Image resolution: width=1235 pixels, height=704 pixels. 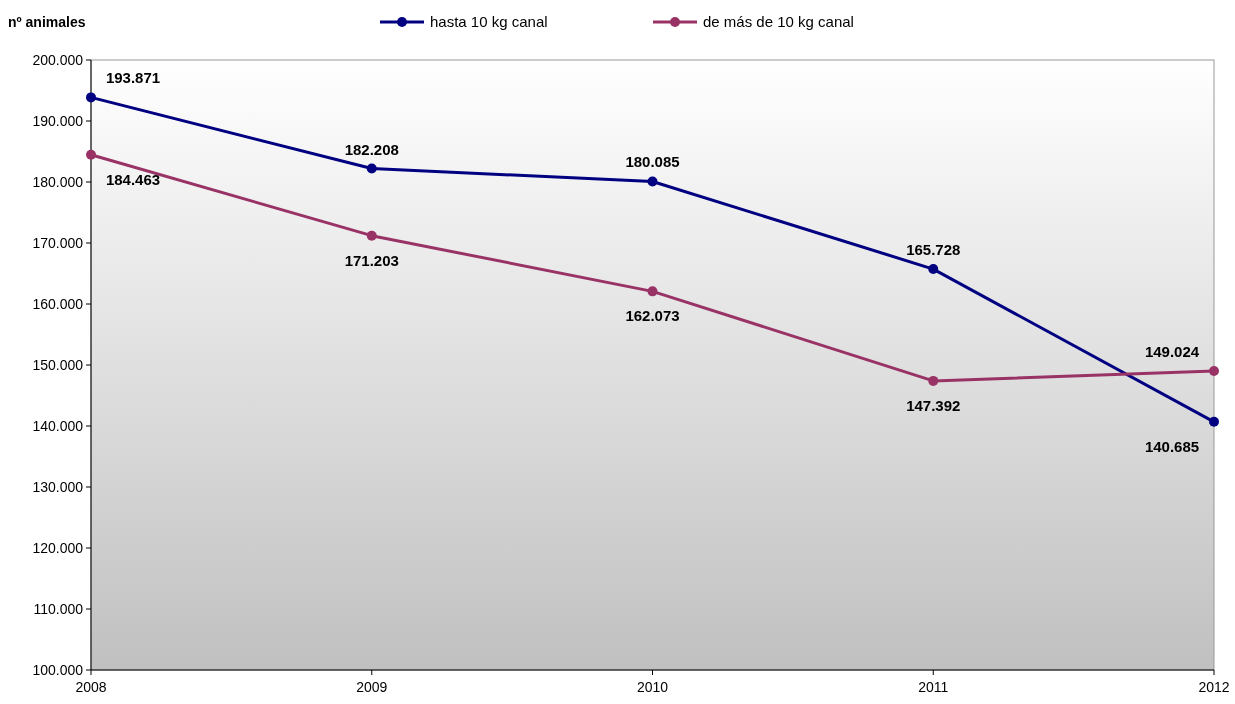 I want to click on y-tick-label: 170.000, so click(x=58, y=242).